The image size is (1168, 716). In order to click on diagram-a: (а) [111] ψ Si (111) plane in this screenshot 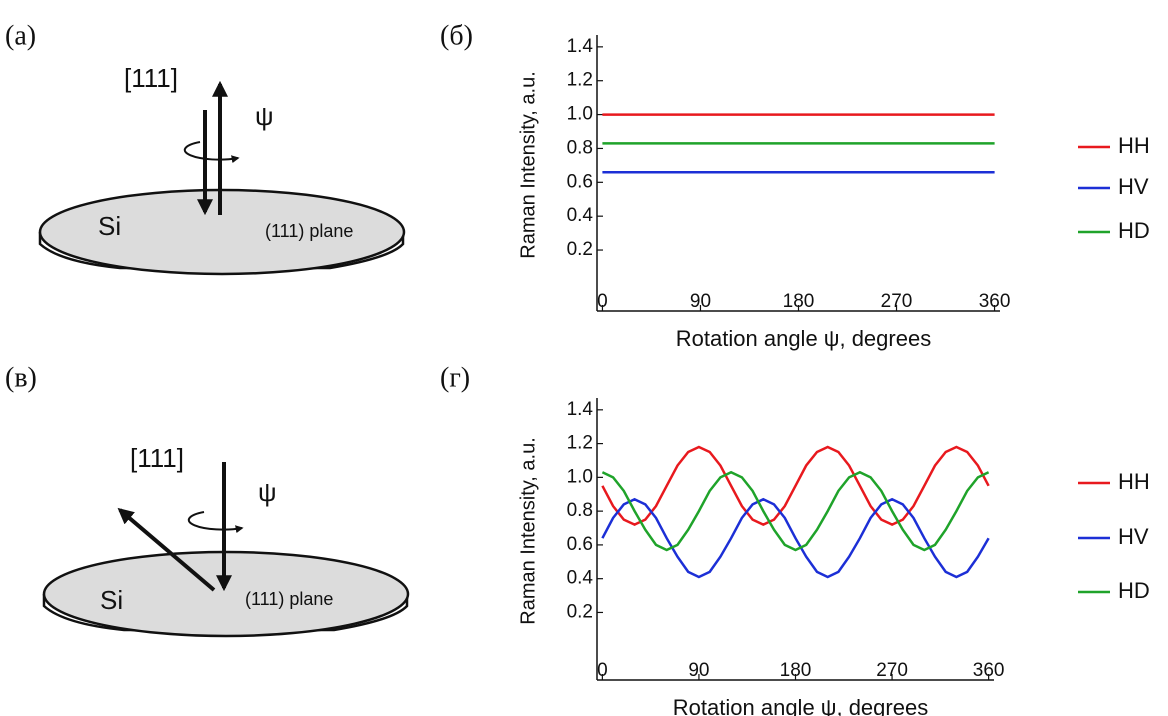, I will do `click(205, 148)`.